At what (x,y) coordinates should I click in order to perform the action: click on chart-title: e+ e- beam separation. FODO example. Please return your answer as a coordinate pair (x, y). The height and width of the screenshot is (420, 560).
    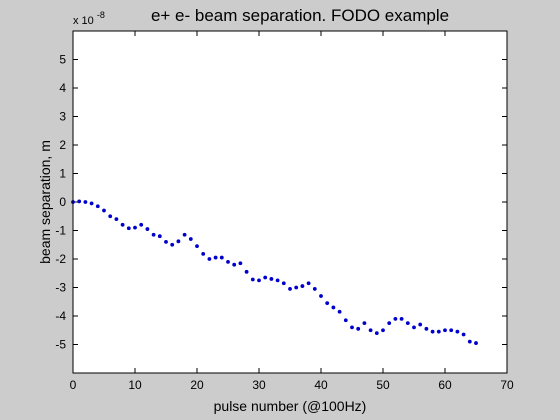
    Looking at the image, I should click on (300, 15).